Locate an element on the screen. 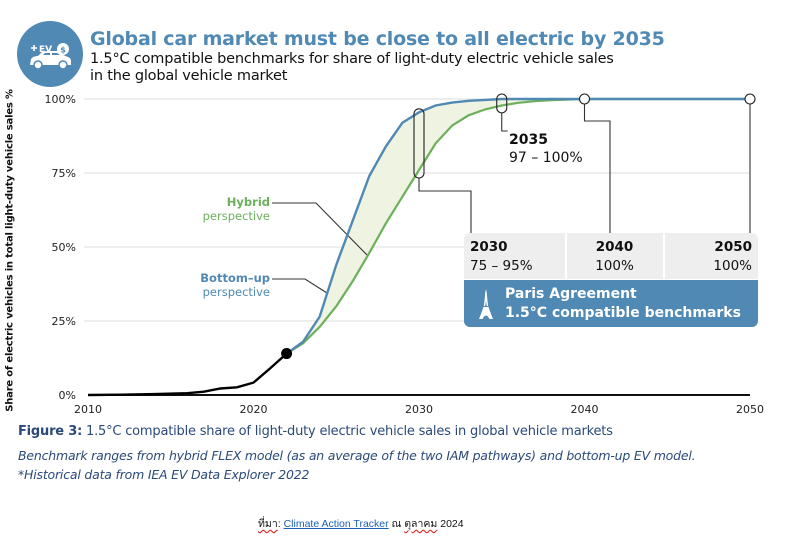  label-hybrid-perspective: Hybrid perspective is located at coordinates (234, 209).